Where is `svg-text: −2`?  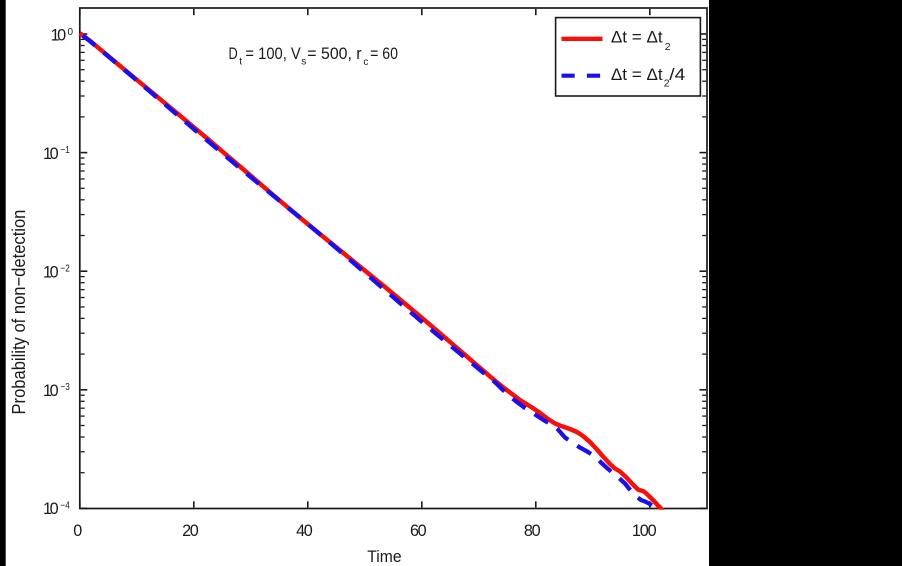 svg-text: −2 is located at coordinates (65, 269).